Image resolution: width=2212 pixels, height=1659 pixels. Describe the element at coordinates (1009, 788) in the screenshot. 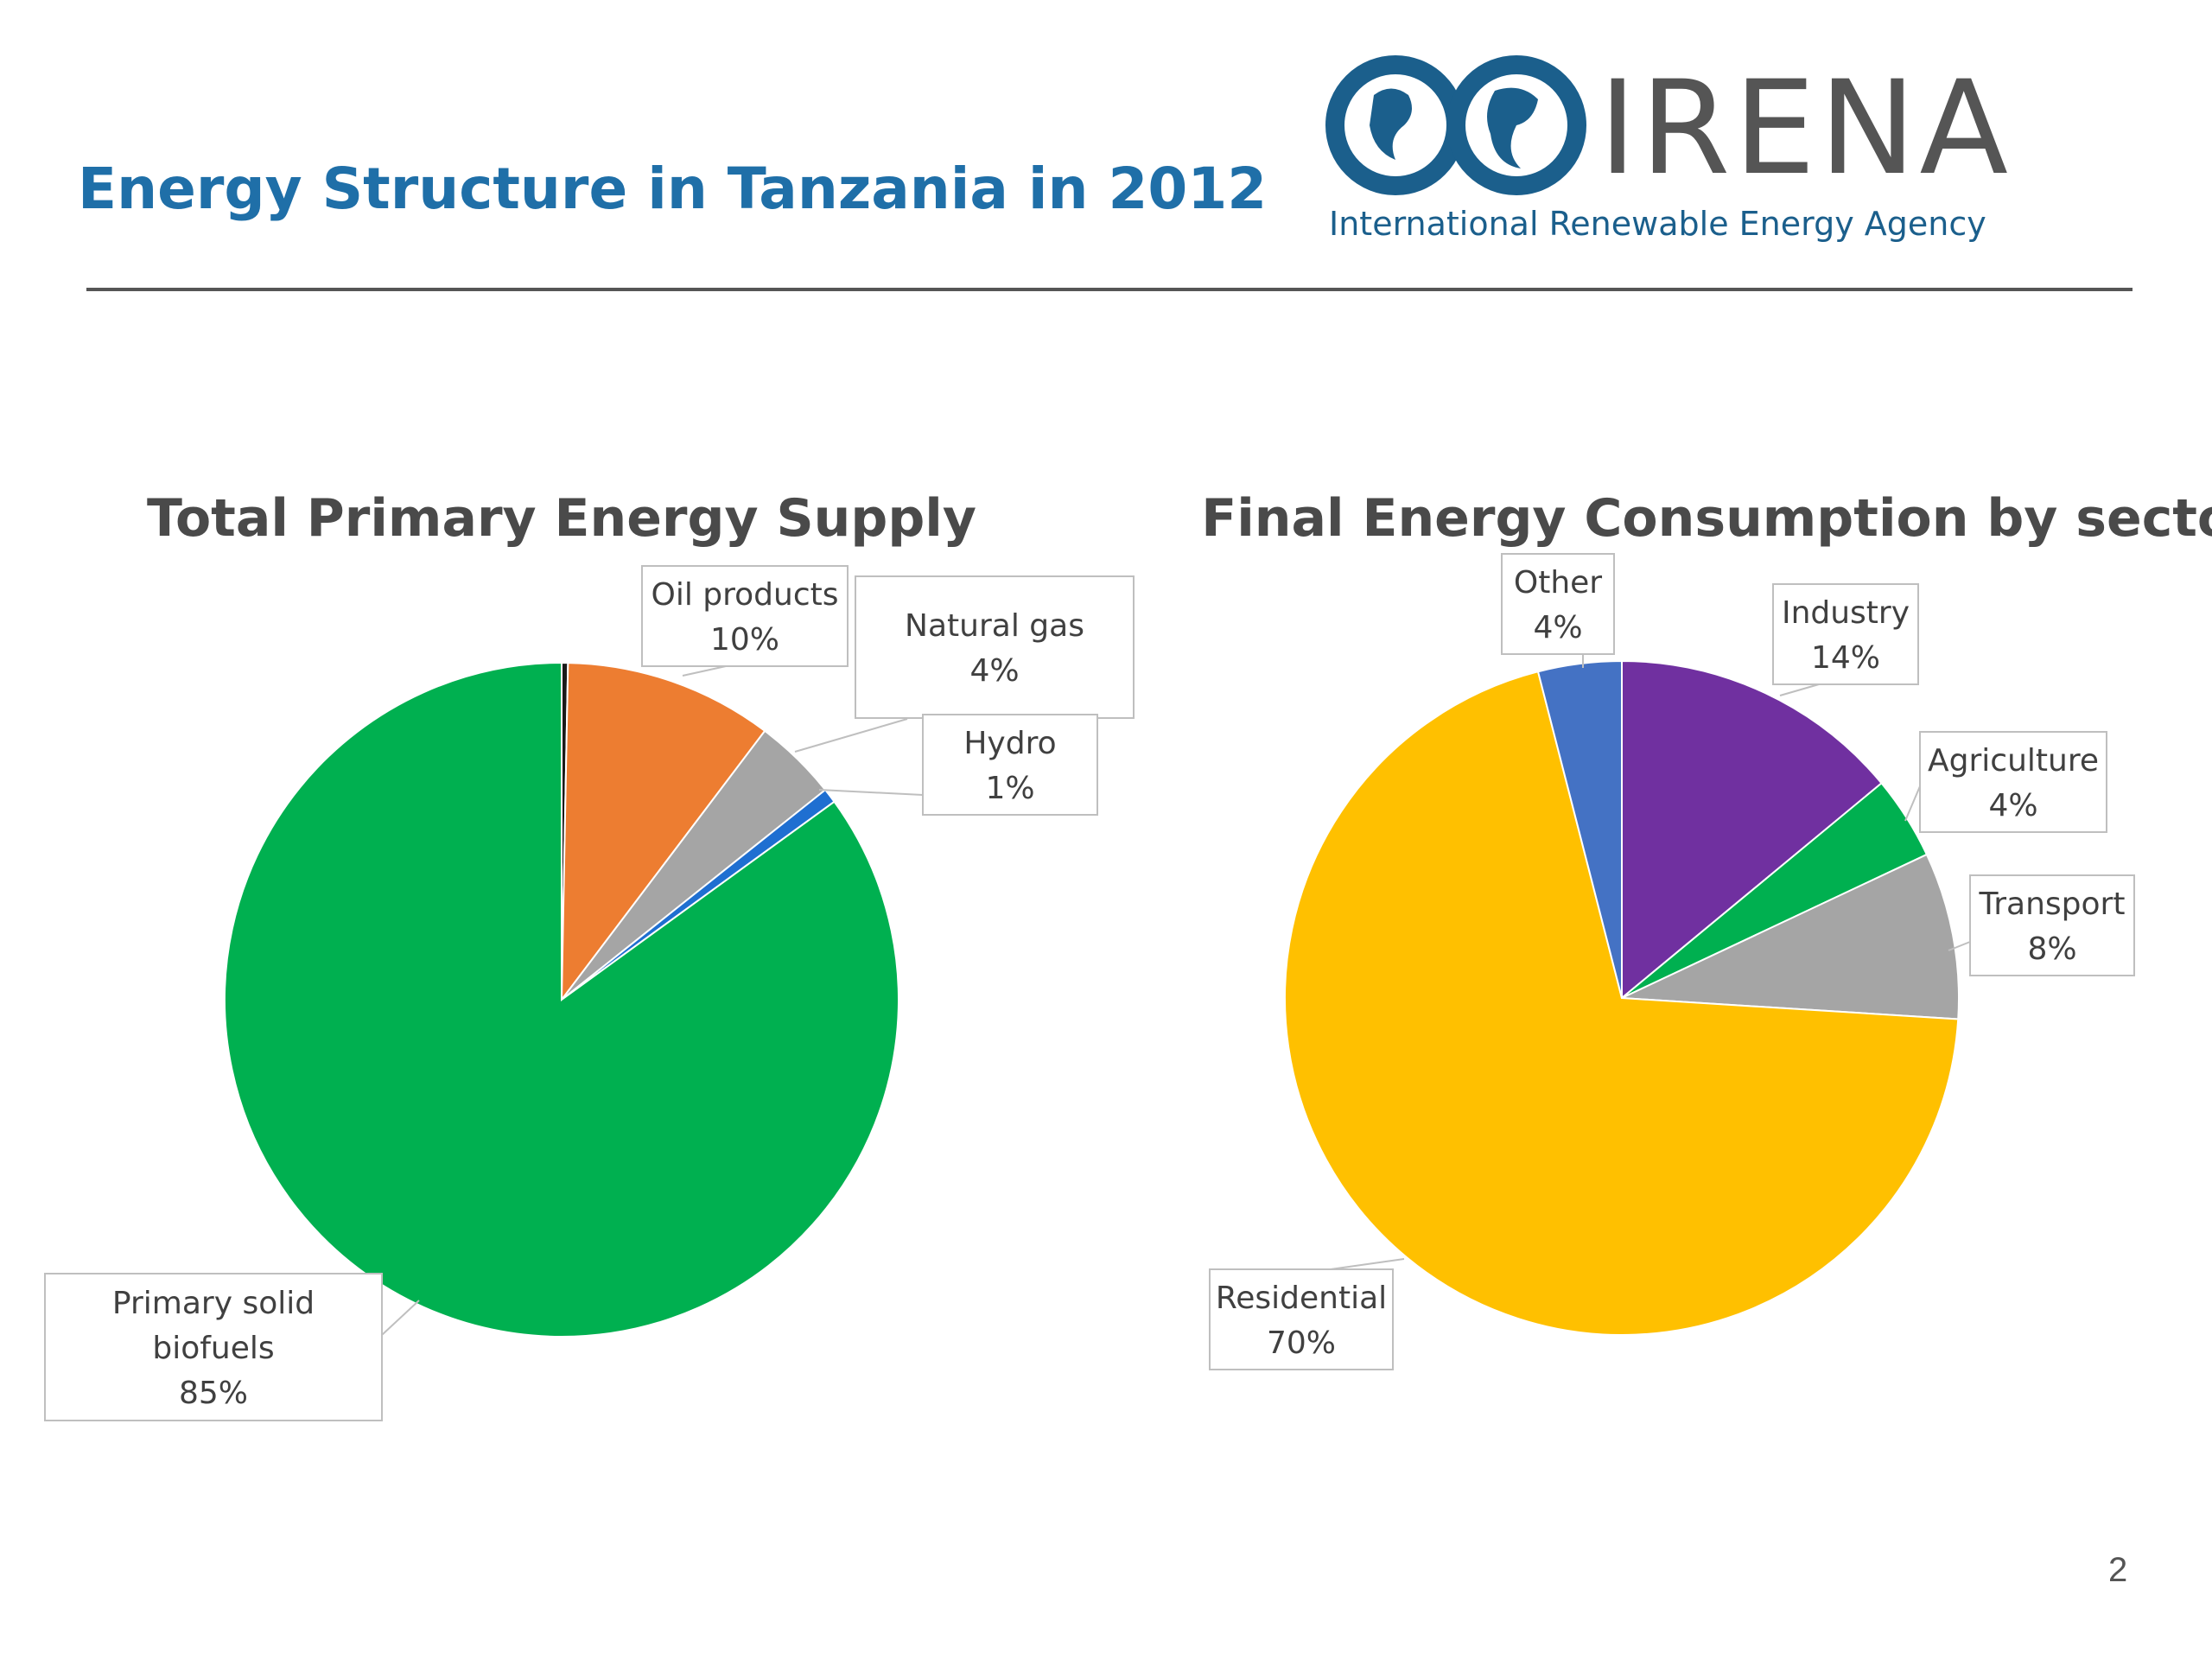

I see `label-text-hydro: 1%` at that location.